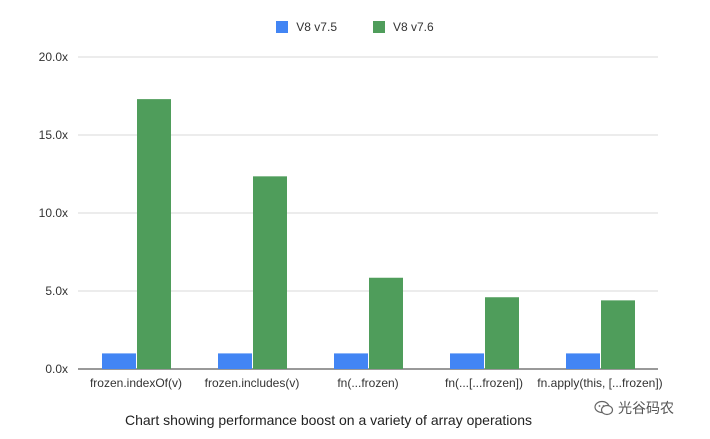 This screenshot has width=710, height=439. What do you see at coordinates (646, 408) in the screenshot?
I see `watermark-text: 光谷码农` at bounding box center [646, 408].